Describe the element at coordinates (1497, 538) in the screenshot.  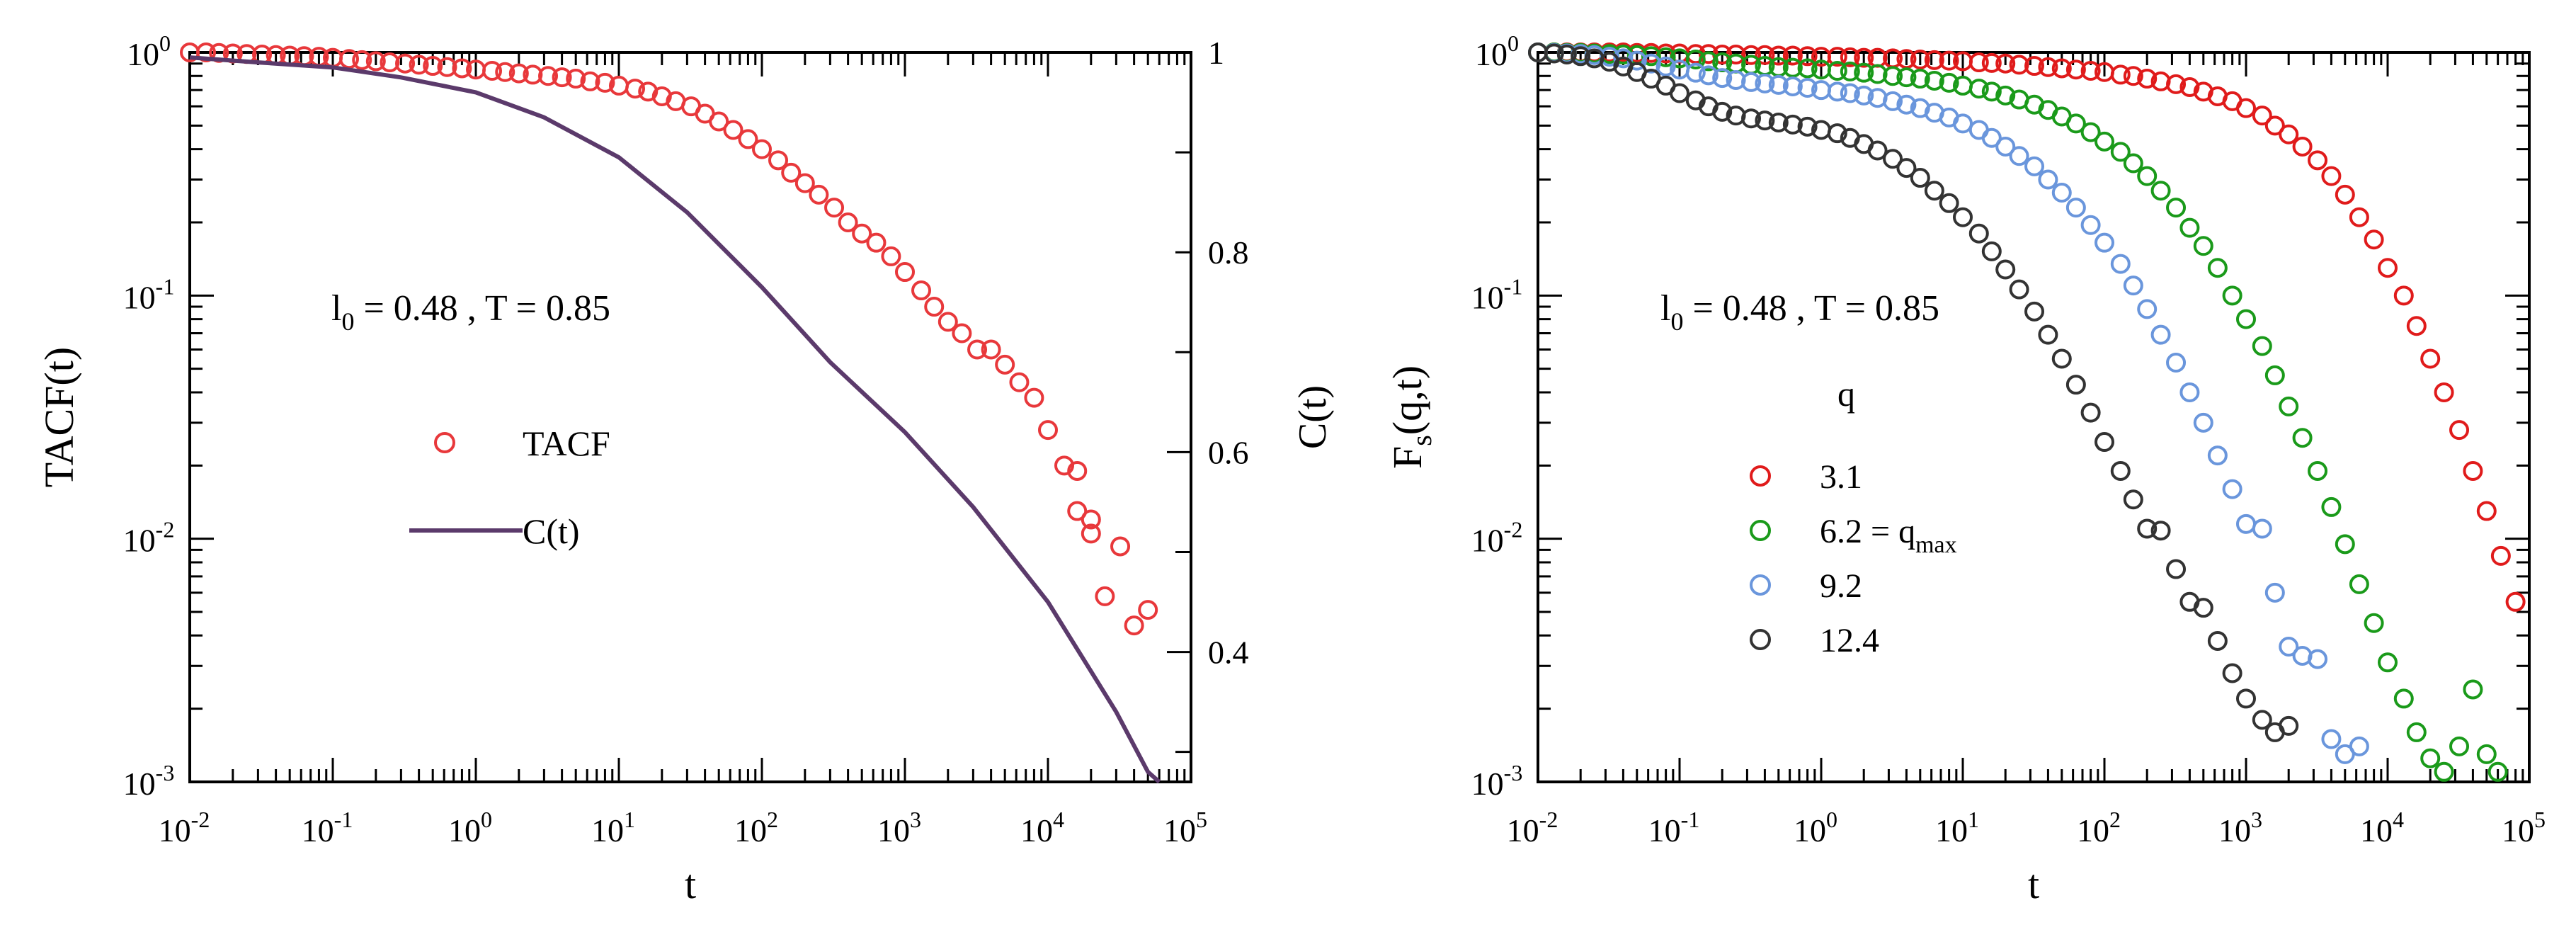
I see `right-y-tick-label: 10⁻²` at that location.